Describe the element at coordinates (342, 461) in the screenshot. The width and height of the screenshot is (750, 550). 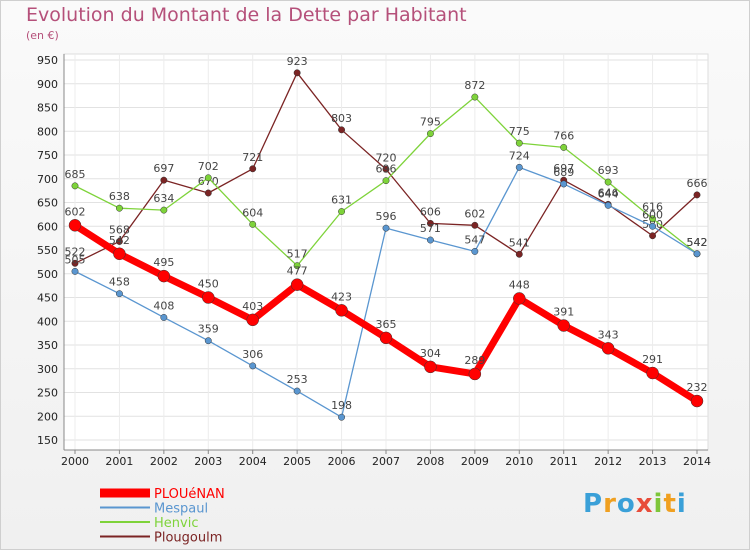
I see `x-tick-label: 2006` at that location.